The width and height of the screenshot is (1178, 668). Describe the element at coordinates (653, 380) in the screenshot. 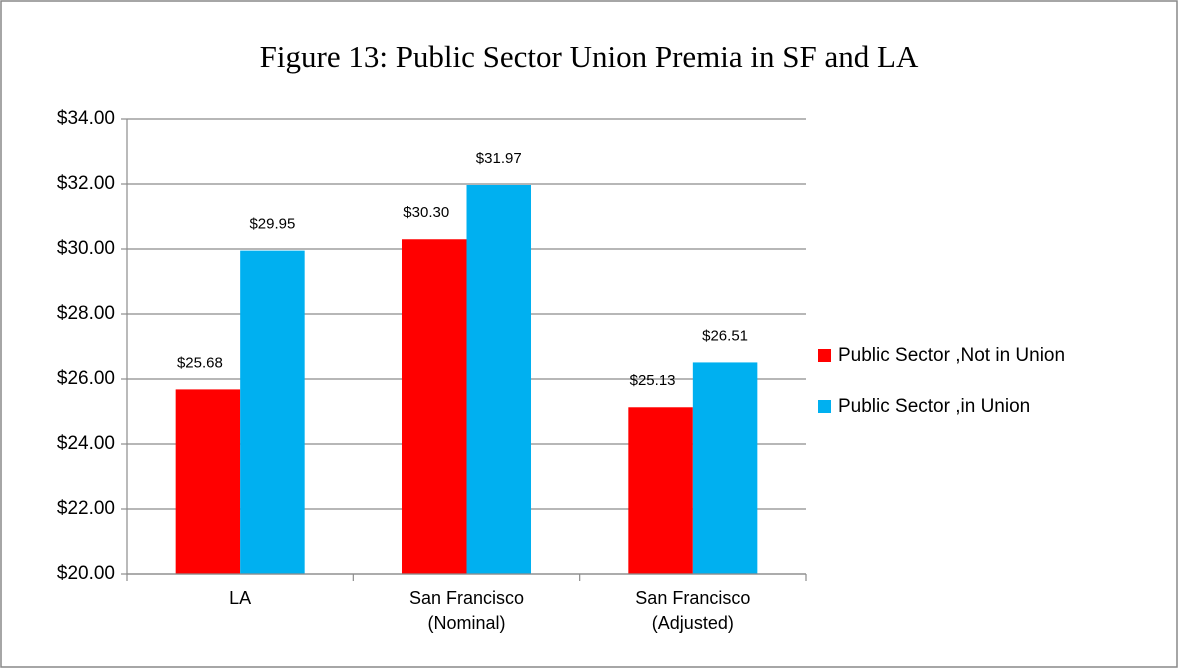

I see `data-label: $25.13` at that location.